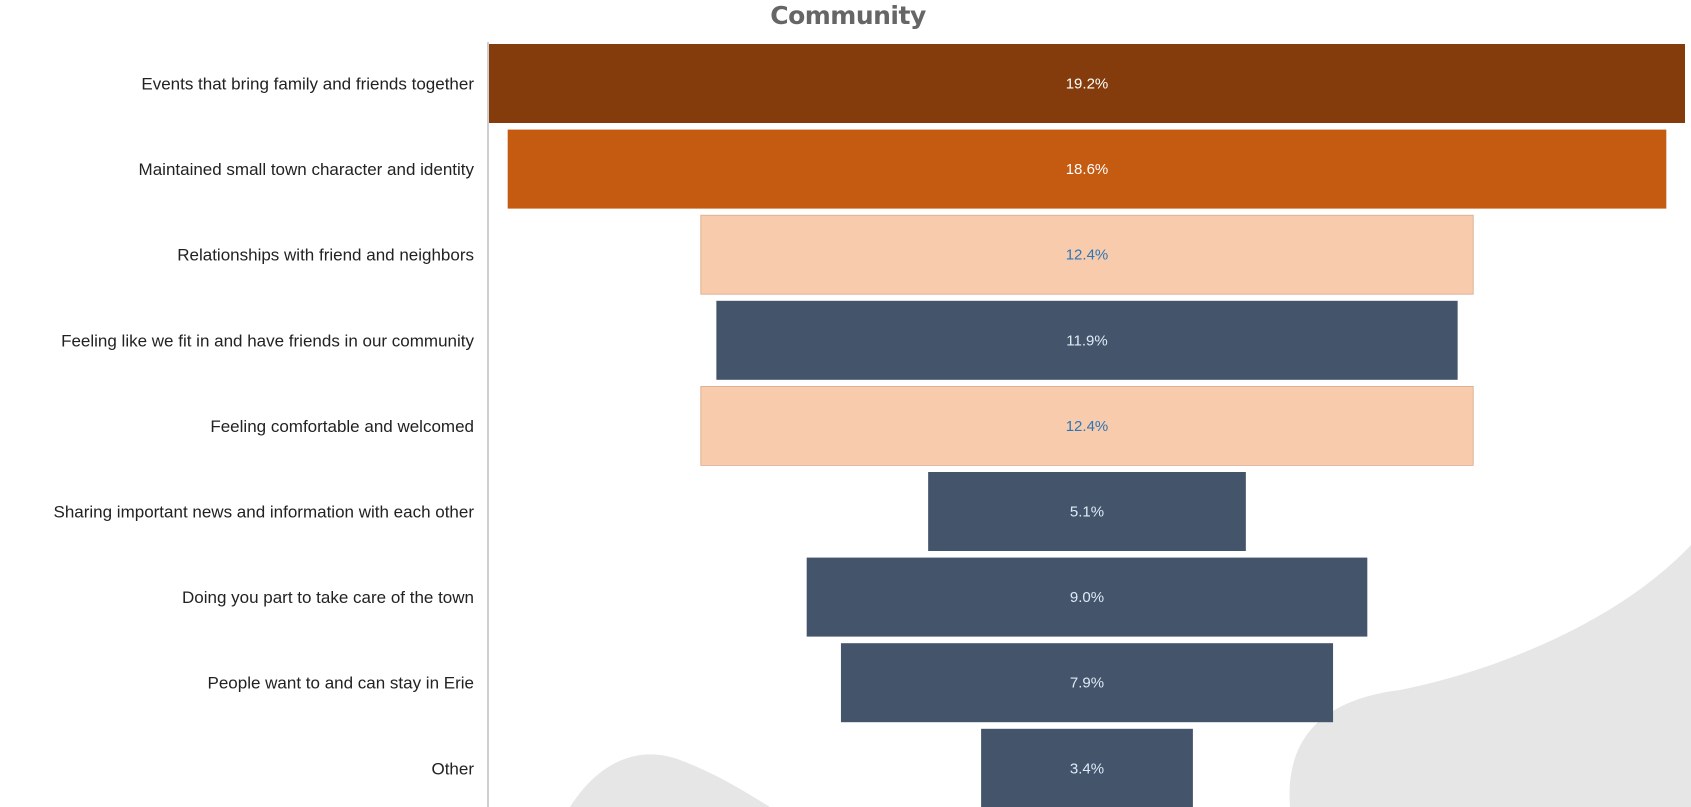 The width and height of the screenshot is (1691, 807). I want to click on bar-value-label: 19.2%, so click(1087, 84).